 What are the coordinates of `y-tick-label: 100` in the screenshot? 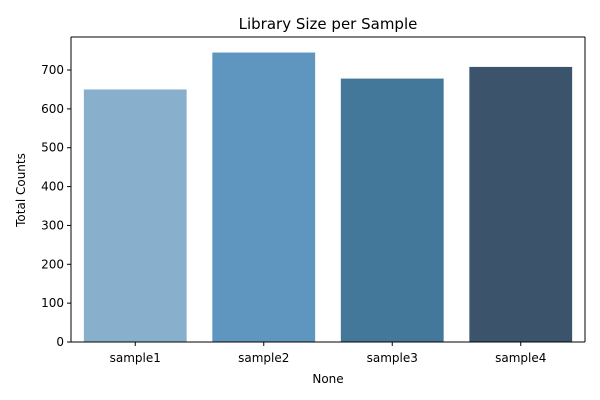 It's located at (52, 303).